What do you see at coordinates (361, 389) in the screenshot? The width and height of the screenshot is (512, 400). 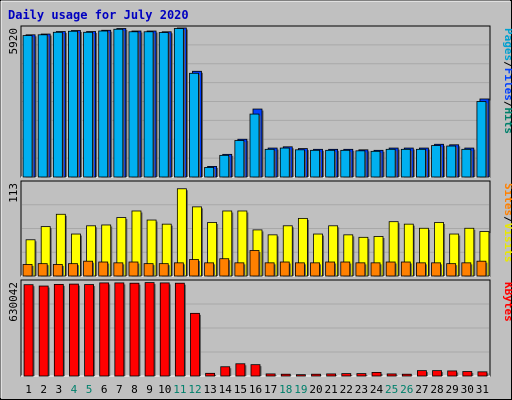 I see `x-tick-label: 23` at bounding box center [361, 389].